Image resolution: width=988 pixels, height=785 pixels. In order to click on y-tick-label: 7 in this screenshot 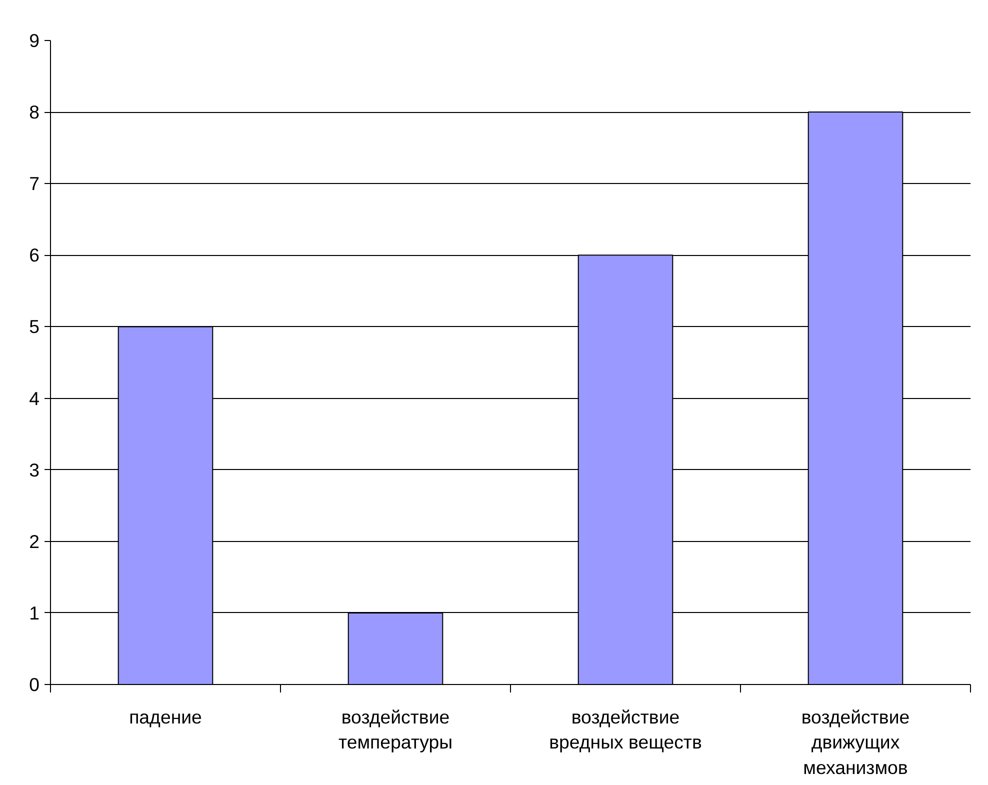, I will do `click(34, 183)`.